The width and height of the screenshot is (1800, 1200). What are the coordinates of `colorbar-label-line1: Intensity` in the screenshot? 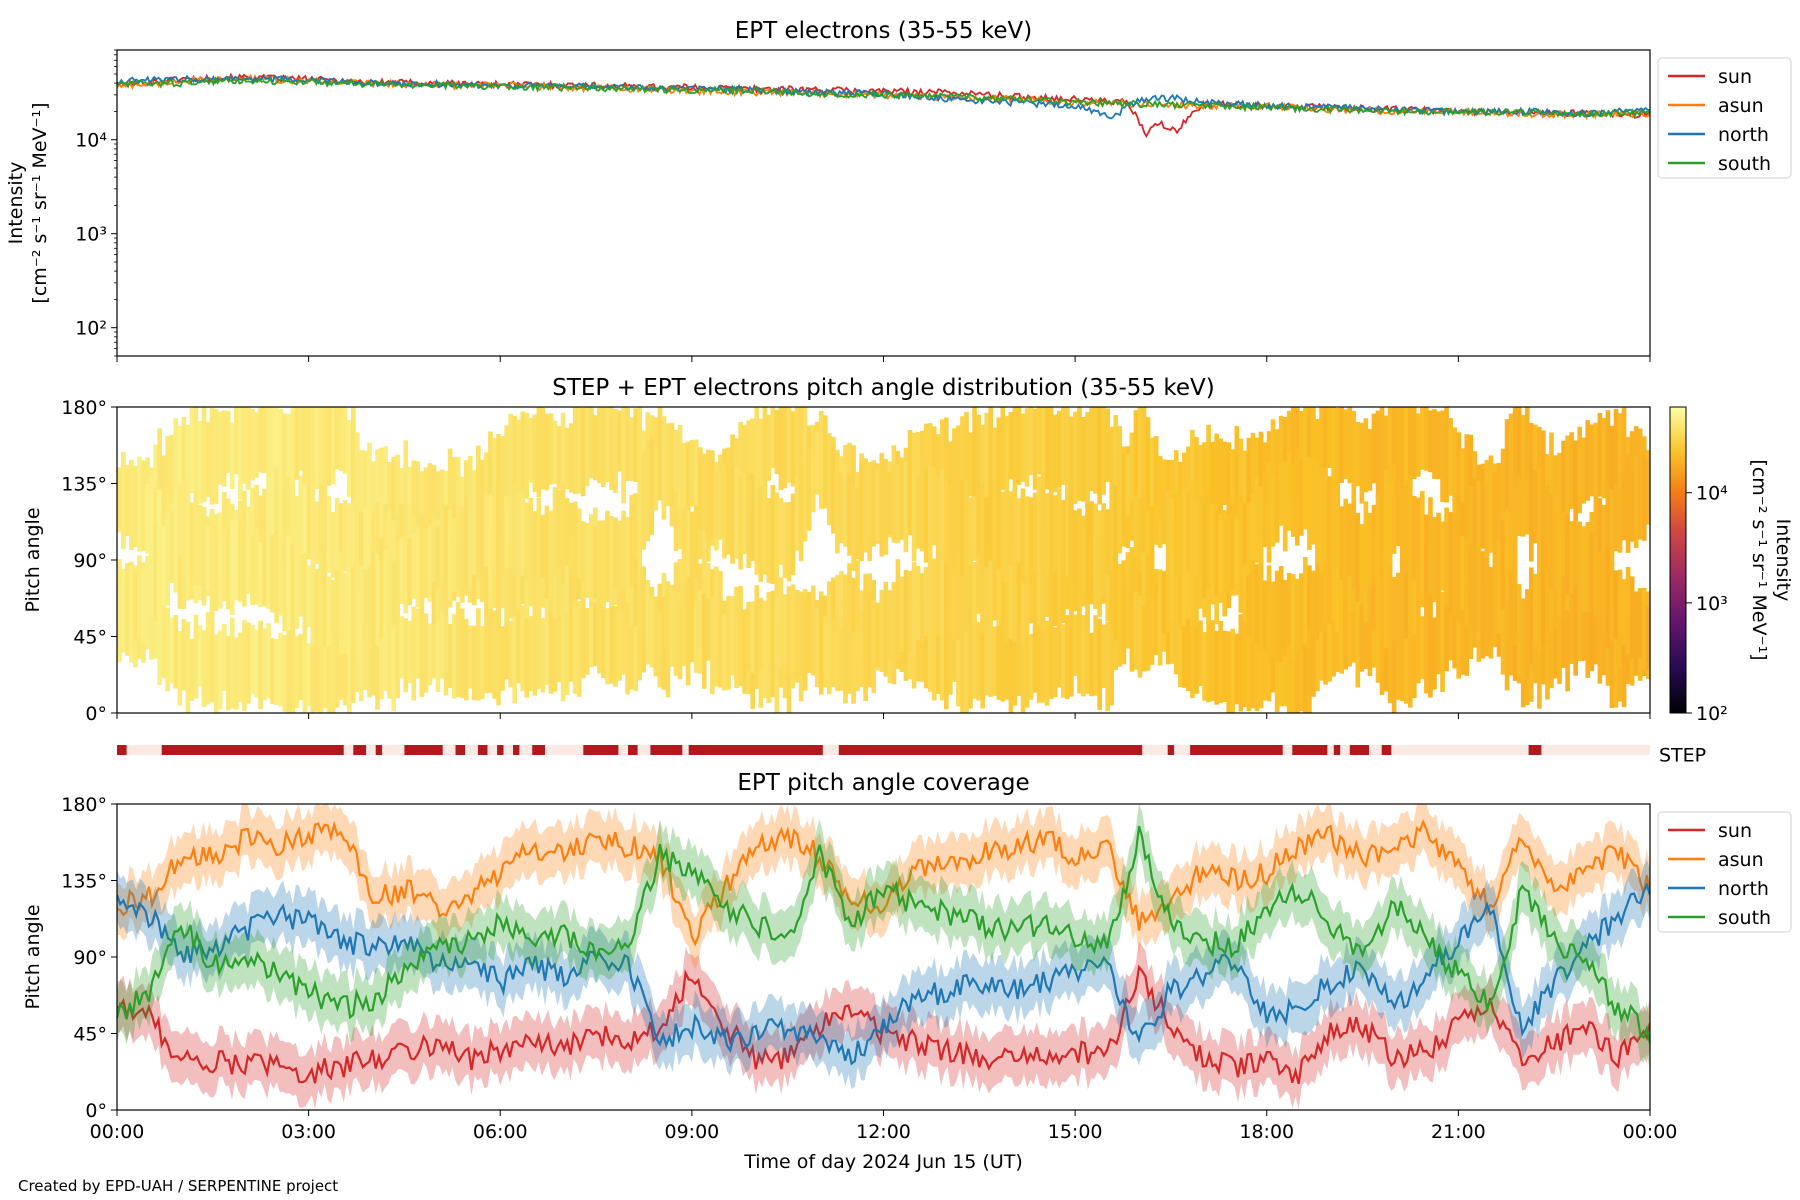 It's located at (1783, 560).